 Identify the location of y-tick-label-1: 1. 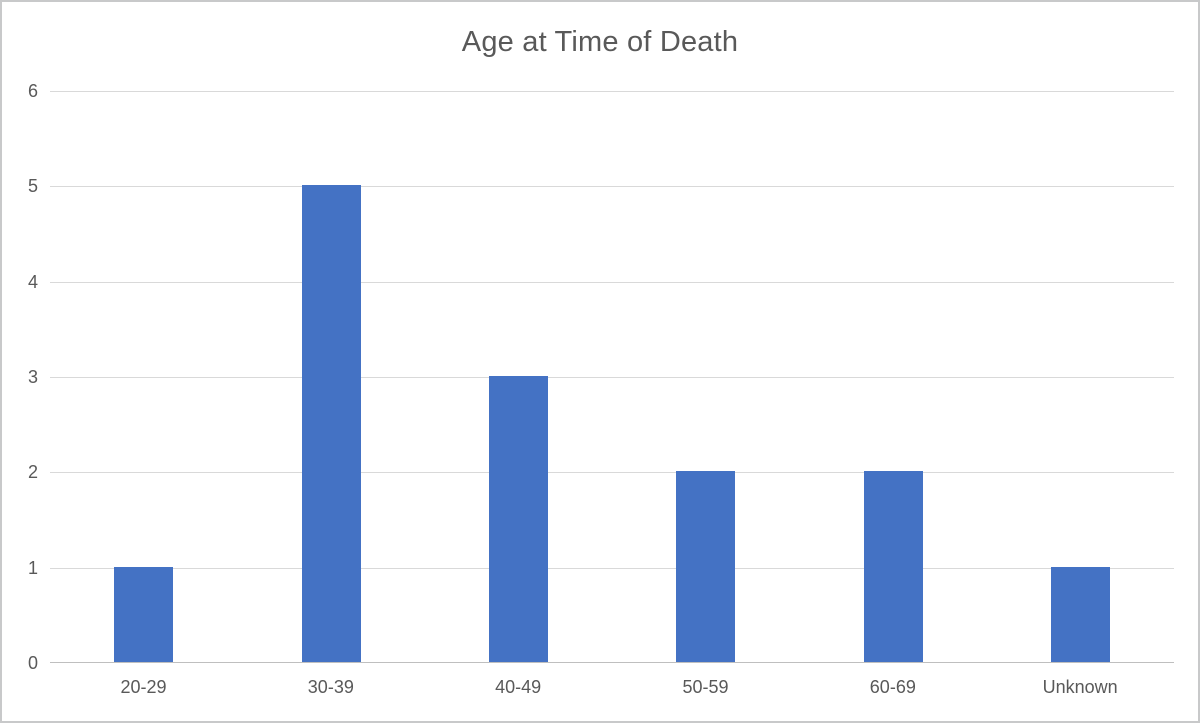
(32, 567).